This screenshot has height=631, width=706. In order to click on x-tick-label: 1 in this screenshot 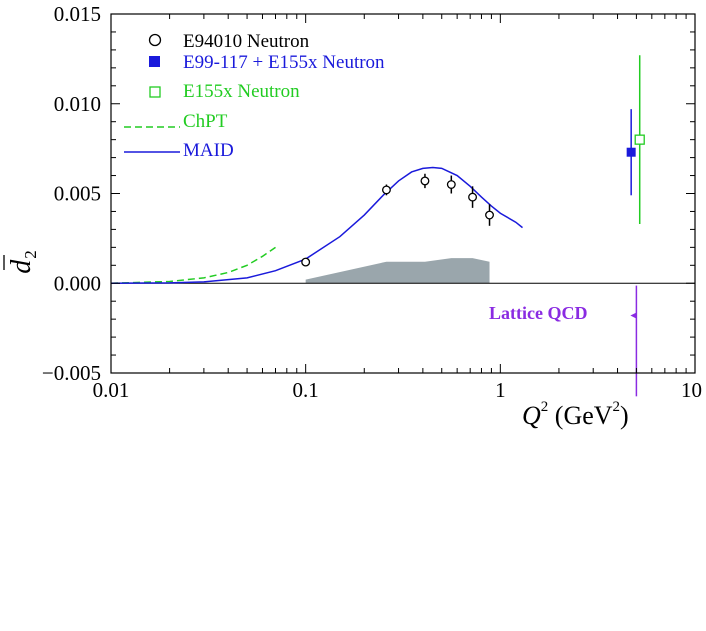, I will do `click(500, 390)`.